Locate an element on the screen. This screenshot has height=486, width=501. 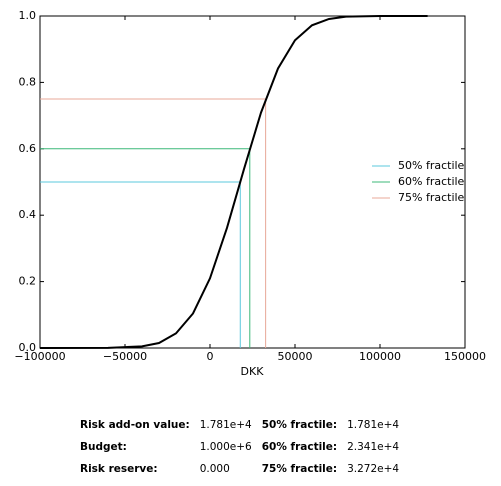
field-label: Risk reserve: is located at coordinates (119, 469).